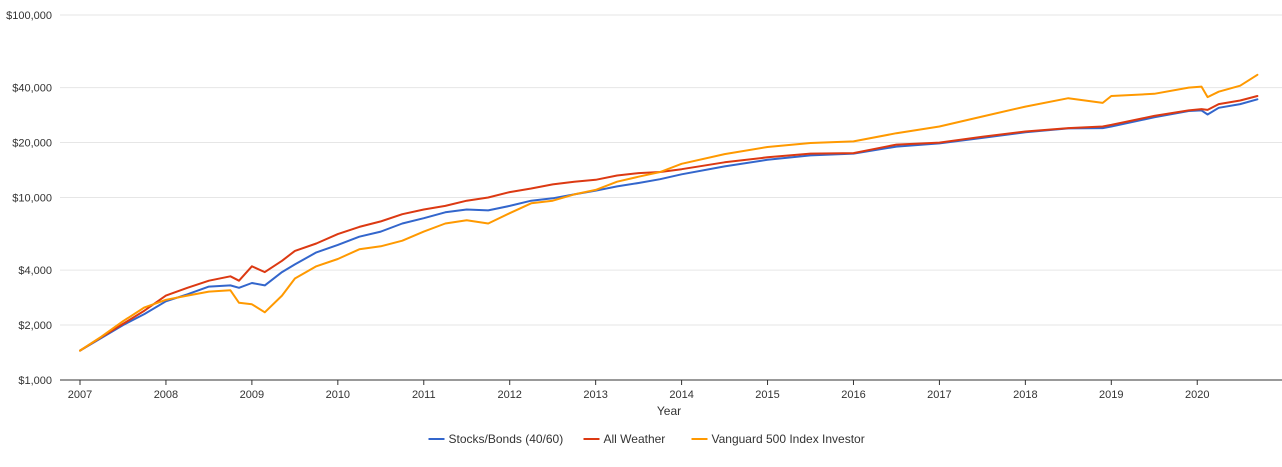  I want to click on y-tick-label: $10,000, so click(32, 199).